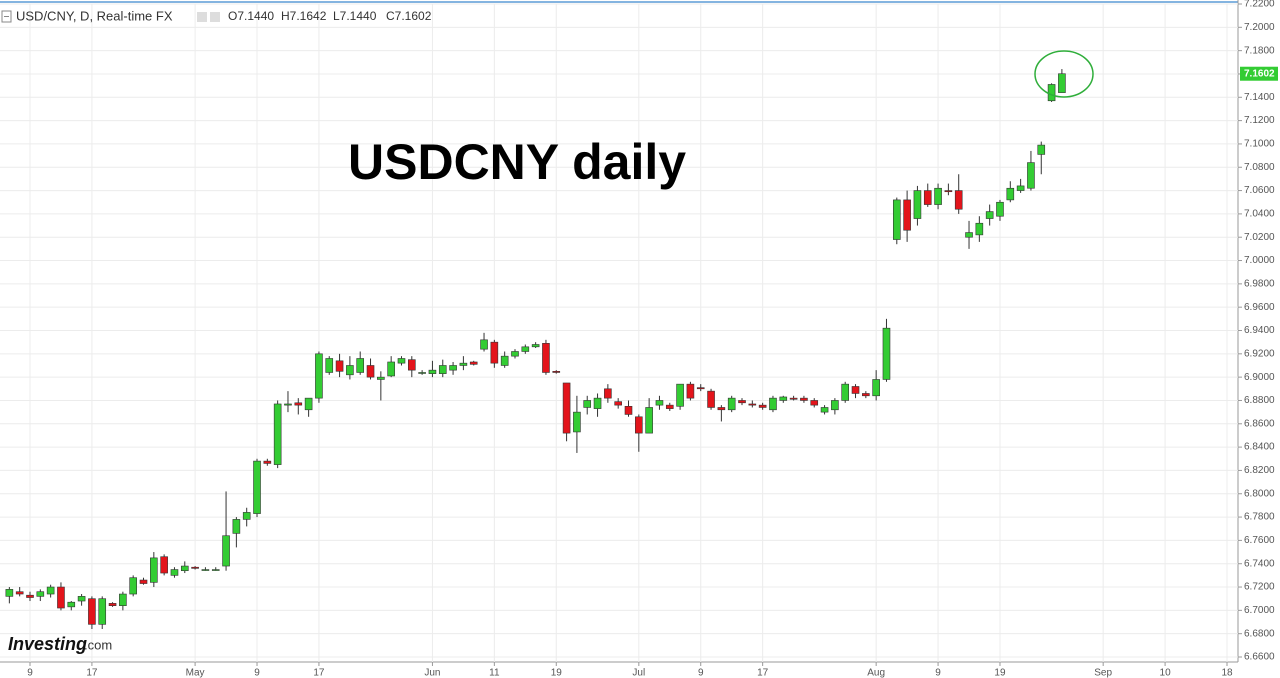  I want to click on highlight-circle, so click(1064, 74).